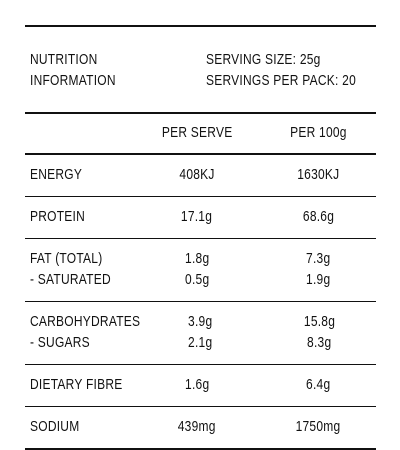  I want to click on per-serve-cell: 1.8g 0.5g, so click(197, 270).